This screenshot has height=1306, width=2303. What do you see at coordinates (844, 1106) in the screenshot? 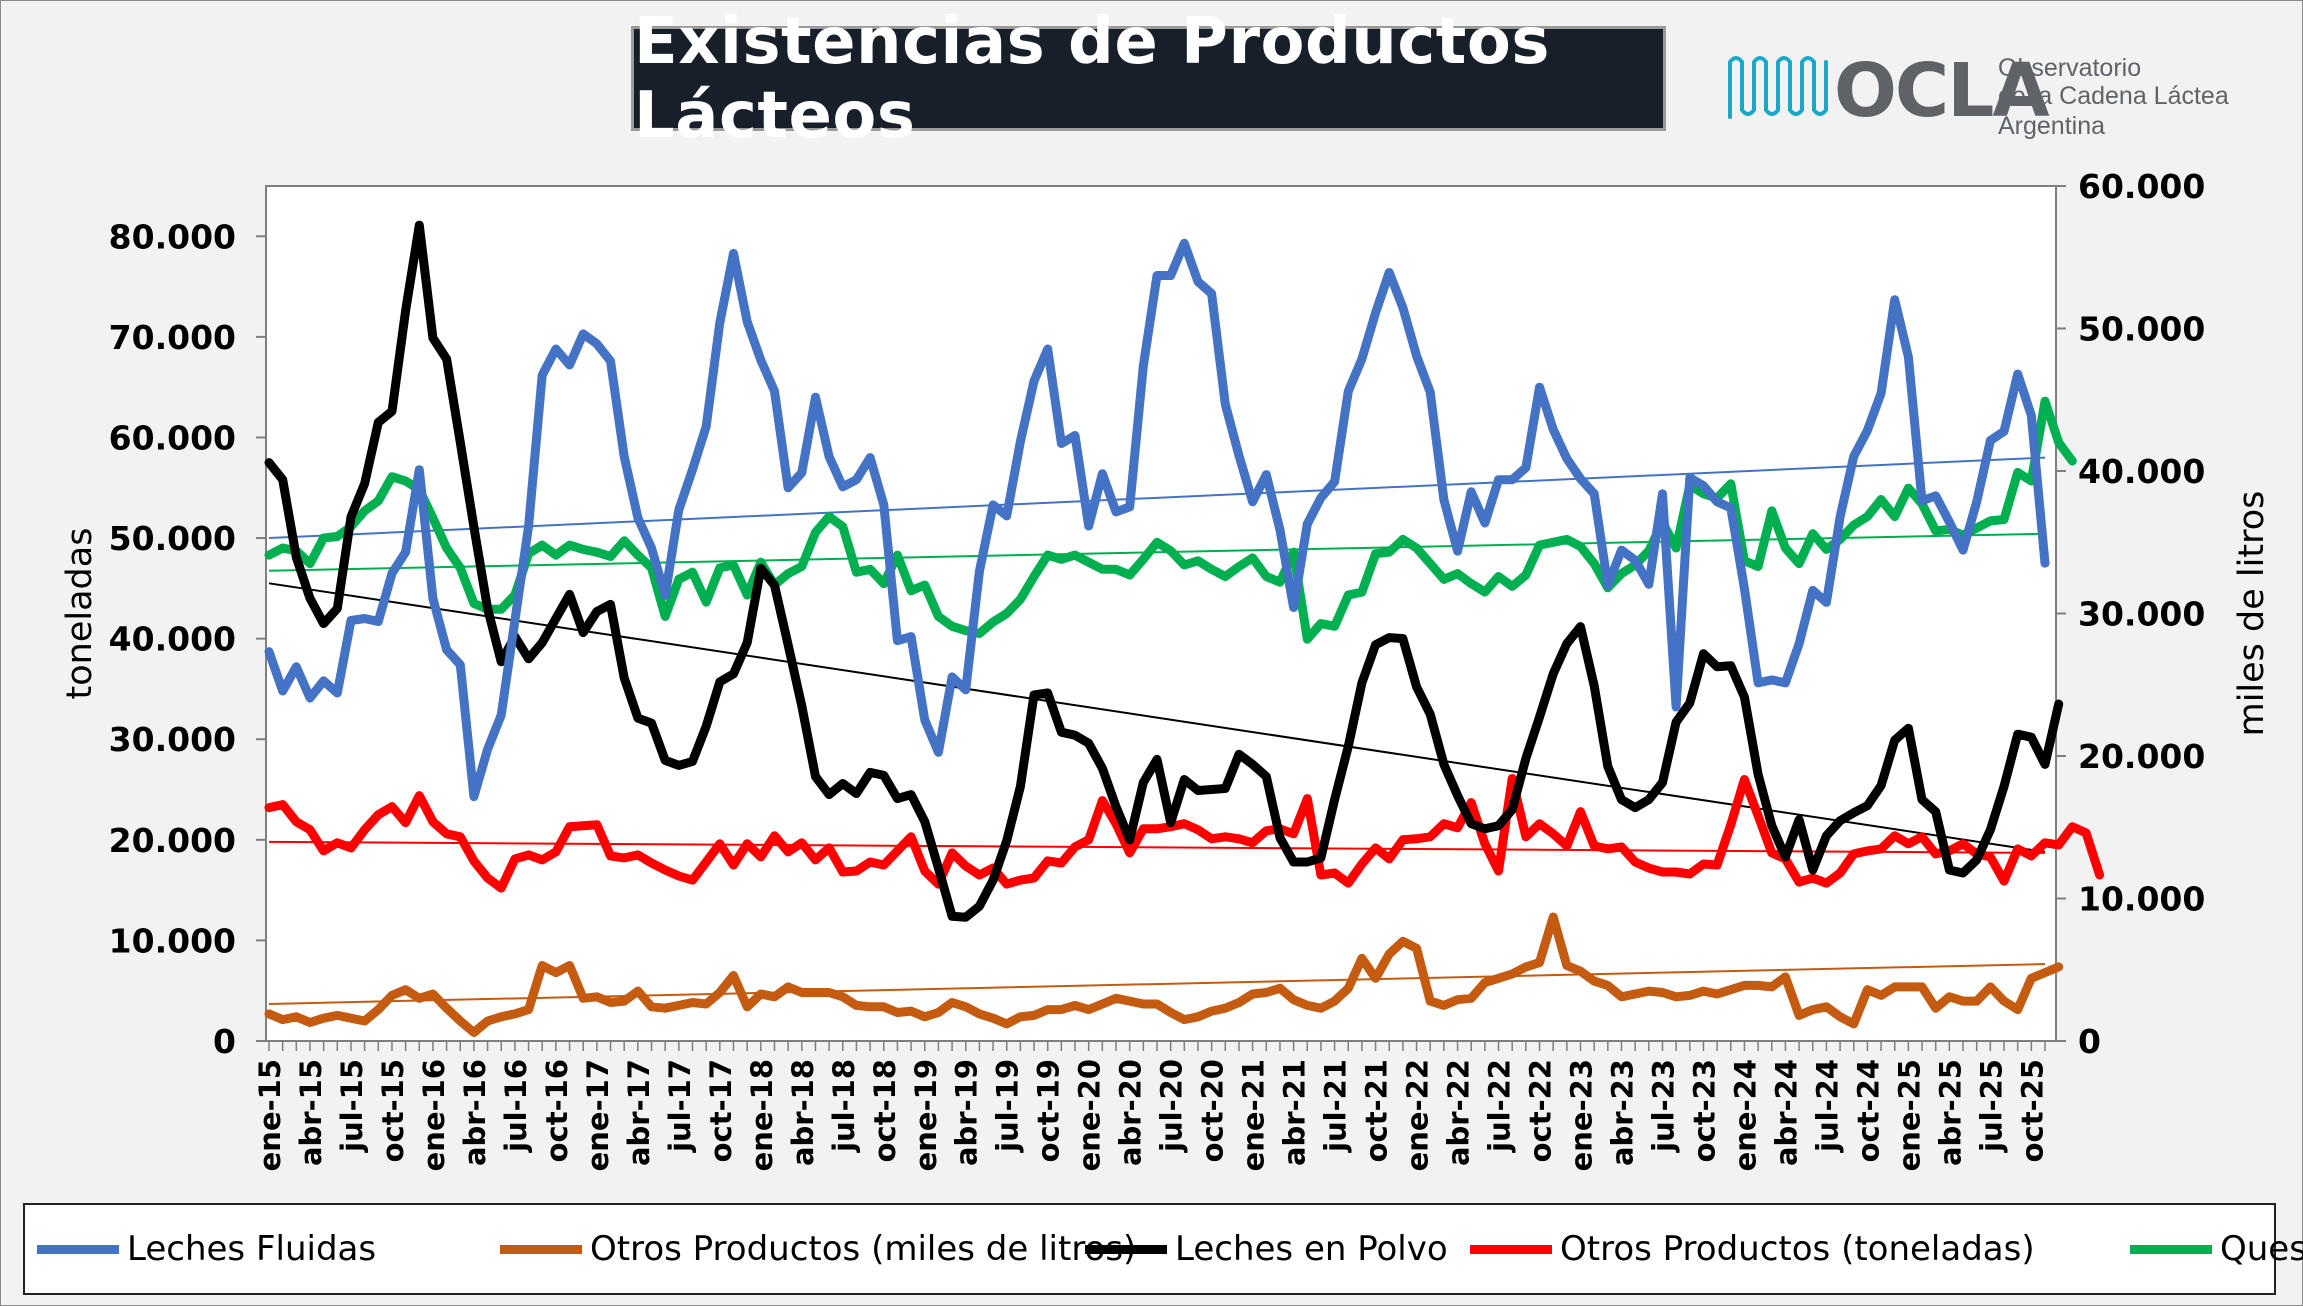
I see `x-tick-label: jul-18` at bounding box center [844, 1106].